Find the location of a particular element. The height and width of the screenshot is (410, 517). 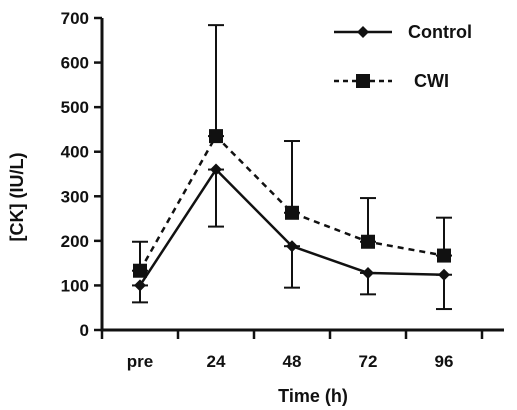

y-tick-label: 100 is located at coordinates (75, 285).